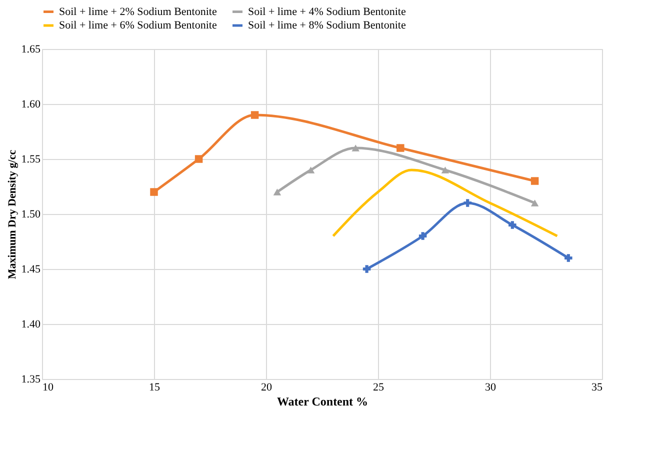 This screenshot has height=455, width=671. Describe the element at coordinates (138, 12) in the screenshot. I see `legend-label: Soil + lime + 2% Sodium Bentonite` at that location.